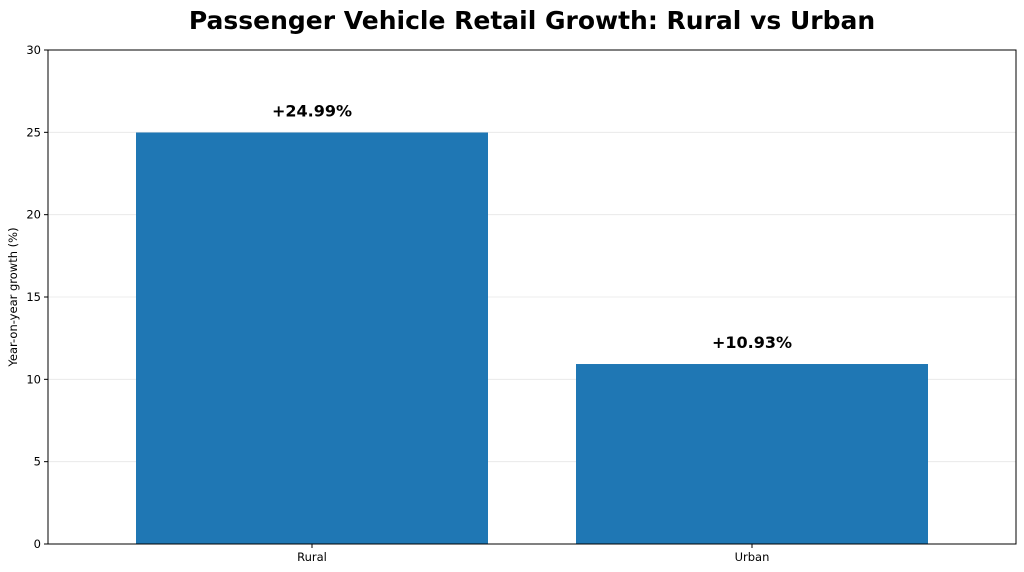 The width and height of the screenshot is (1024, 572). I want to click on y-tick-label-5: 5, so click(37, 462).